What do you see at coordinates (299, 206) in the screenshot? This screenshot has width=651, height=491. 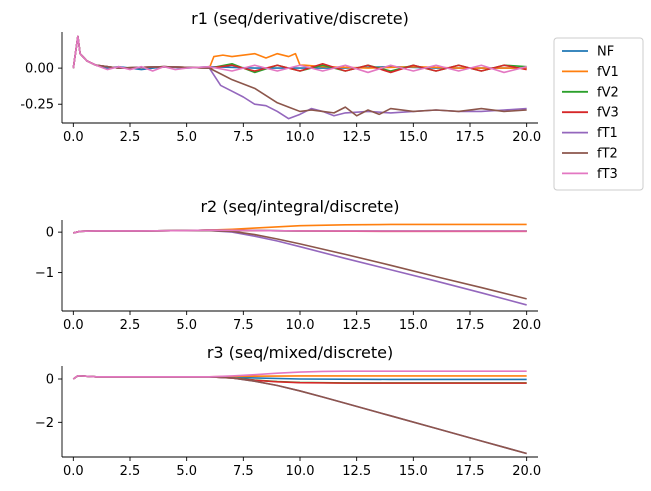 I see `subplot-title: r2 (seq/integral/discrete)` at bounding box center [299, 206].